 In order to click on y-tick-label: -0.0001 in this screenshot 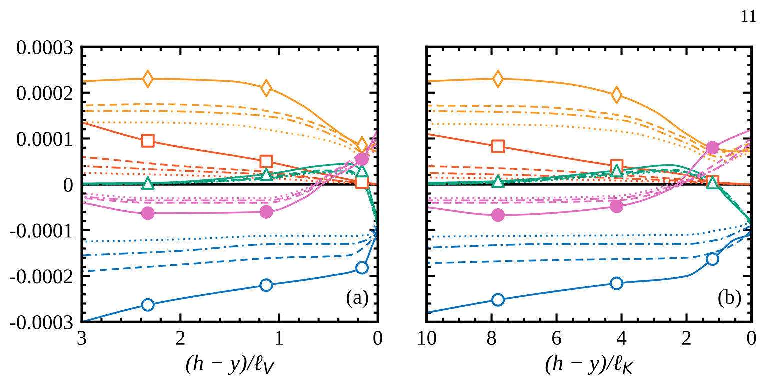, I will do `click(41, 231)`.